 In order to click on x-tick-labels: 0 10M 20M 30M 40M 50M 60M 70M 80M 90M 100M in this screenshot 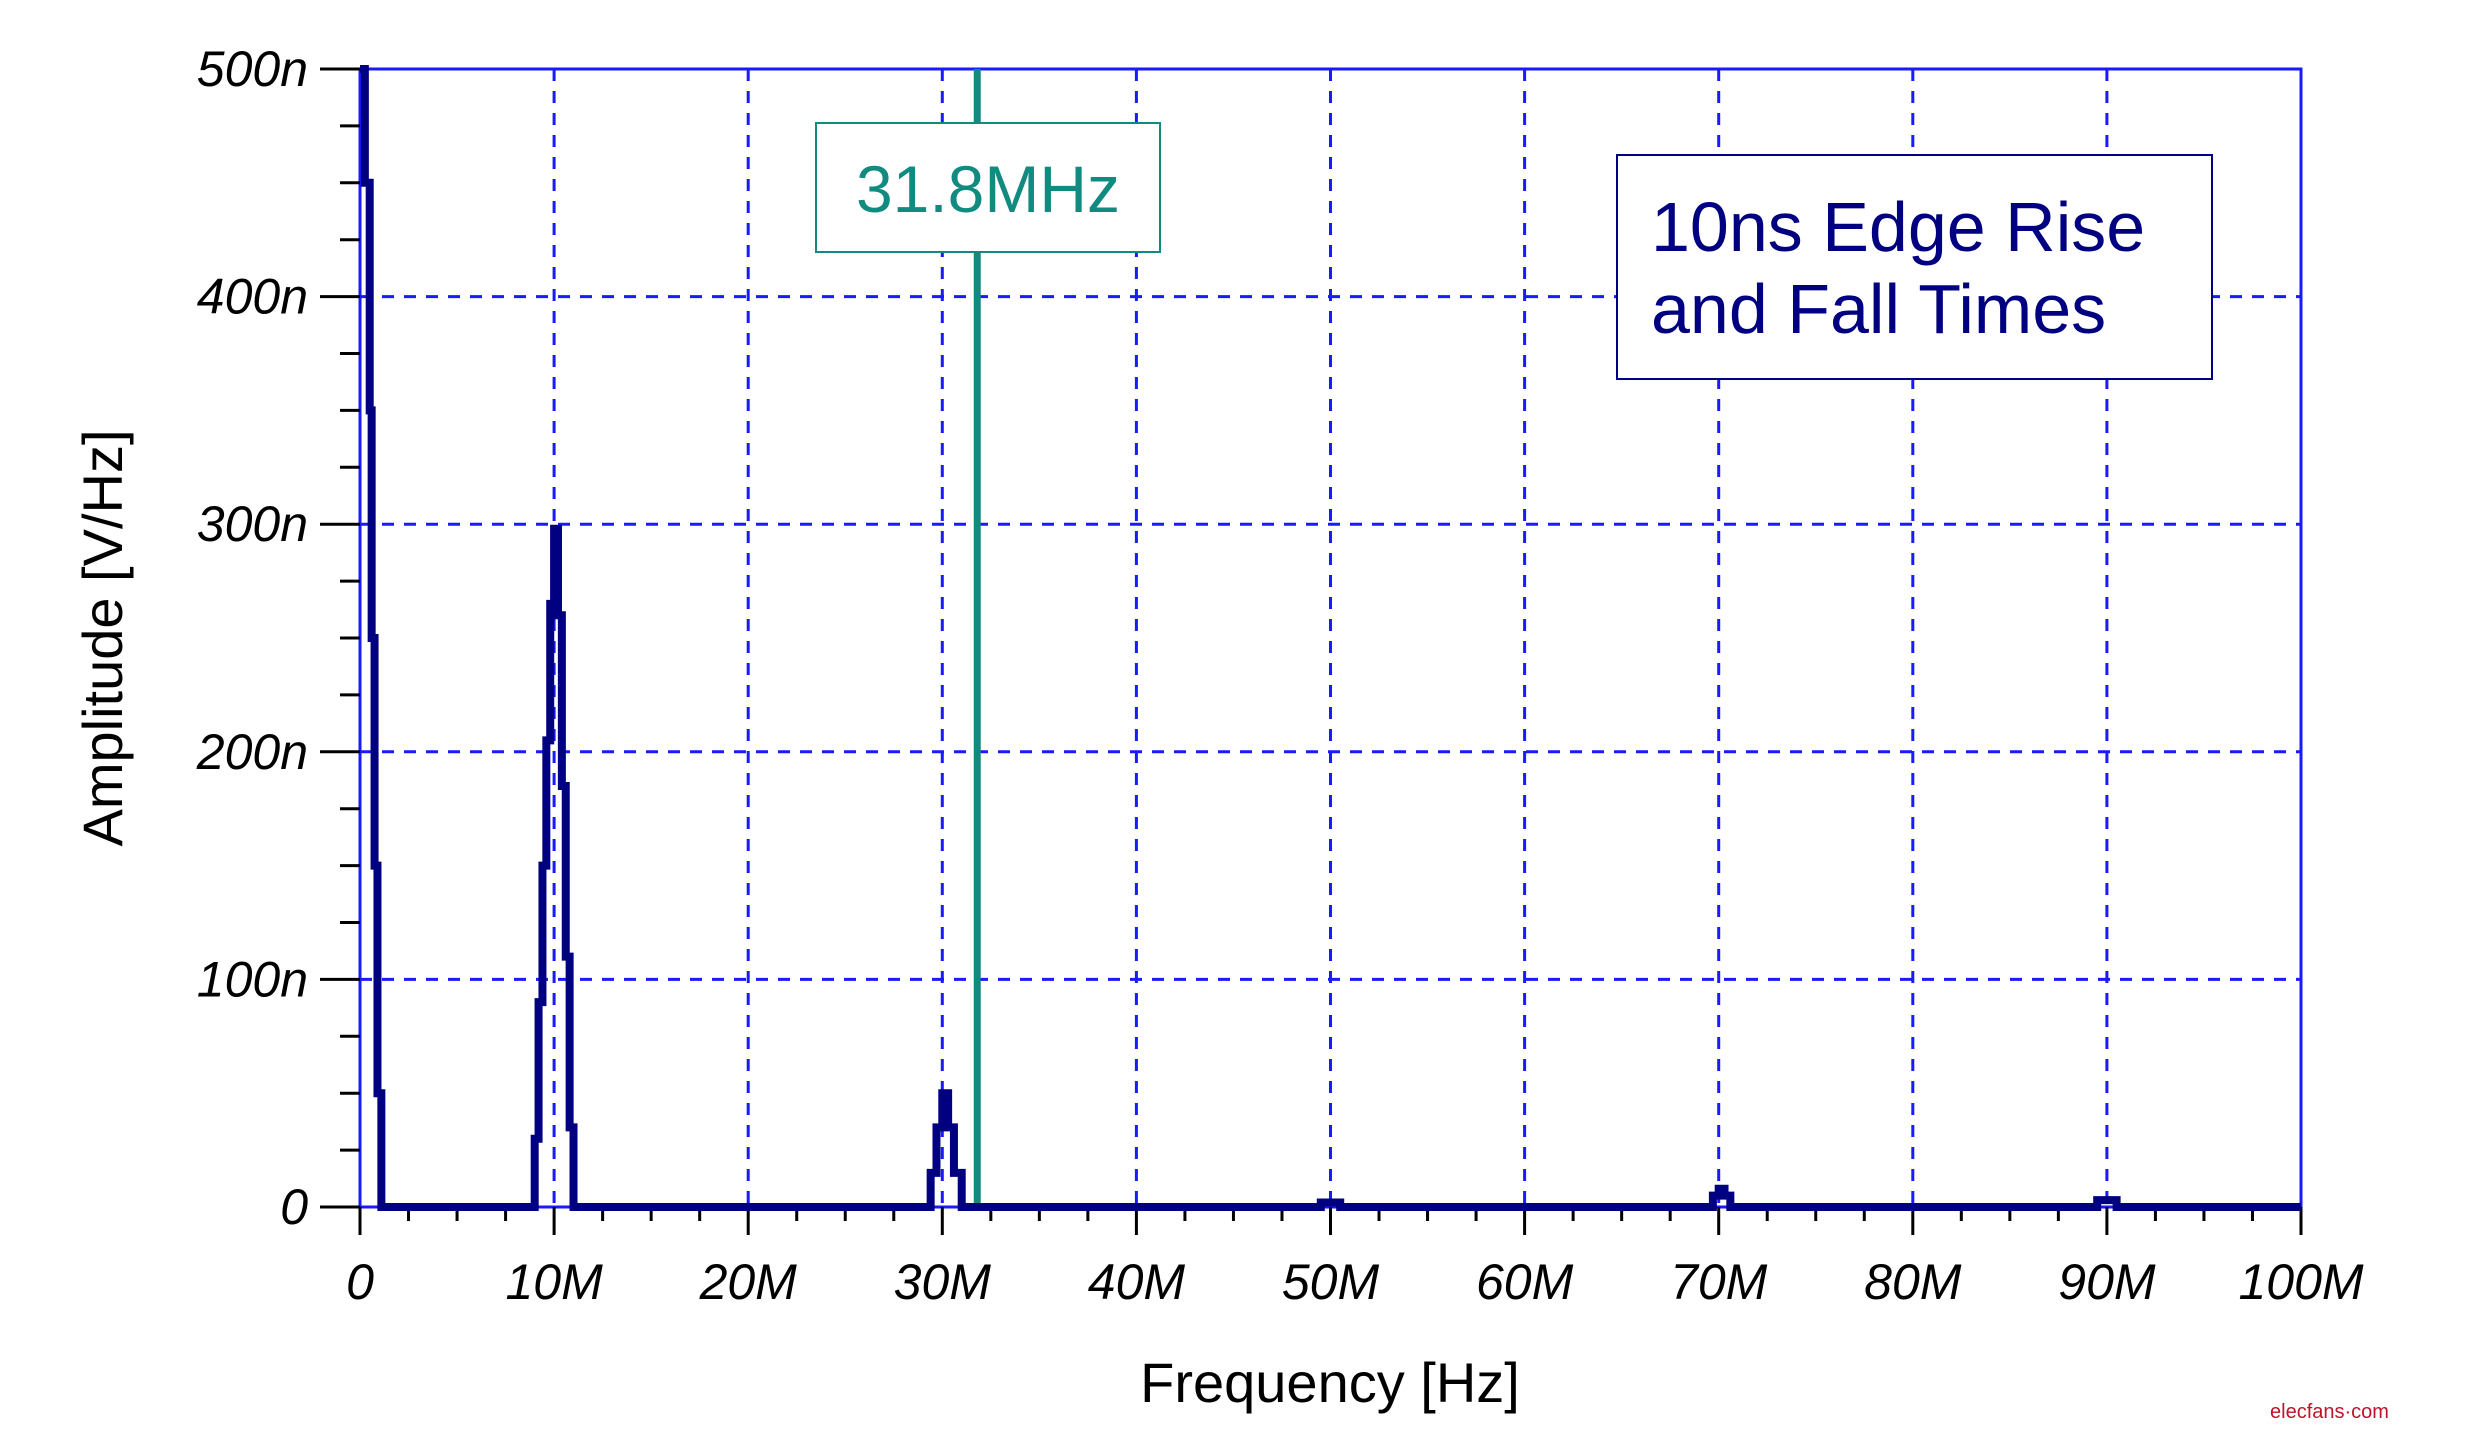, I will do `click(1355, 1282)`.